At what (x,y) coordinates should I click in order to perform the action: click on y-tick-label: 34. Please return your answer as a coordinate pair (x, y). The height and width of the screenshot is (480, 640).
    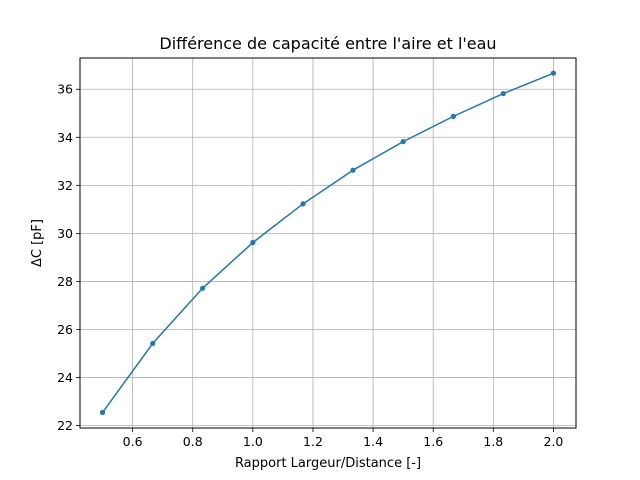
    Looking at the image, I should click on (65, 137).